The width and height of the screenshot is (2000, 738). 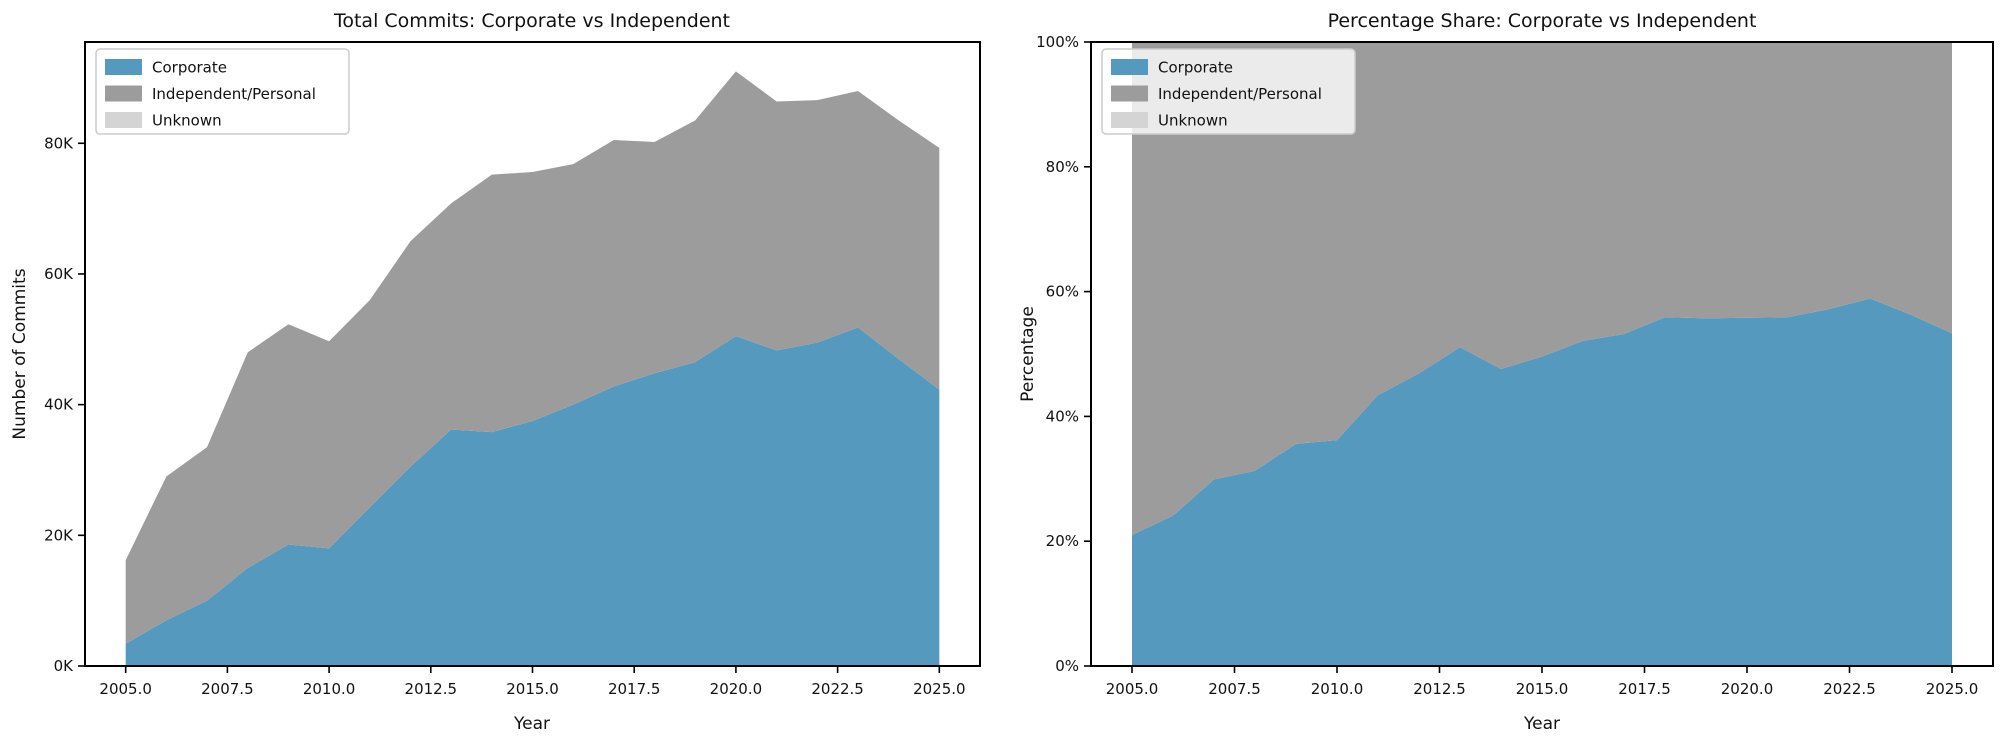 I want to click on y-tick-label: 0%, so click(x=1067, y=666).